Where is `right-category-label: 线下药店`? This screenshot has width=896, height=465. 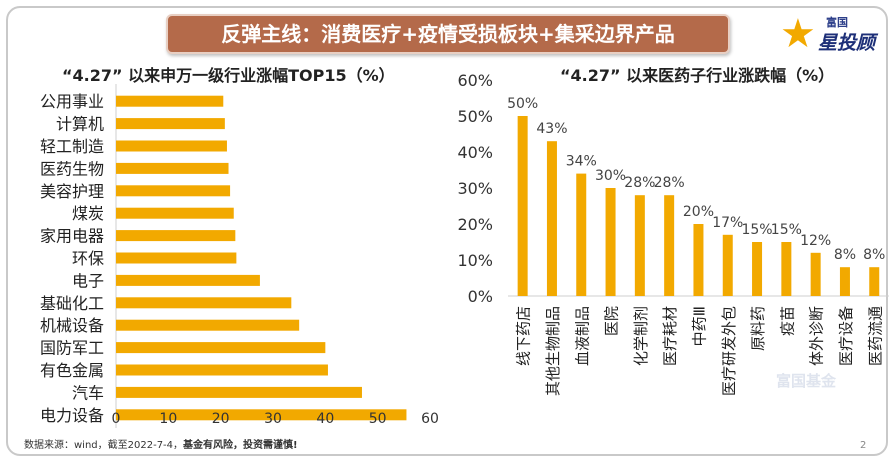 right-category-label: 线下药店 is located at coordinates (524, 336).